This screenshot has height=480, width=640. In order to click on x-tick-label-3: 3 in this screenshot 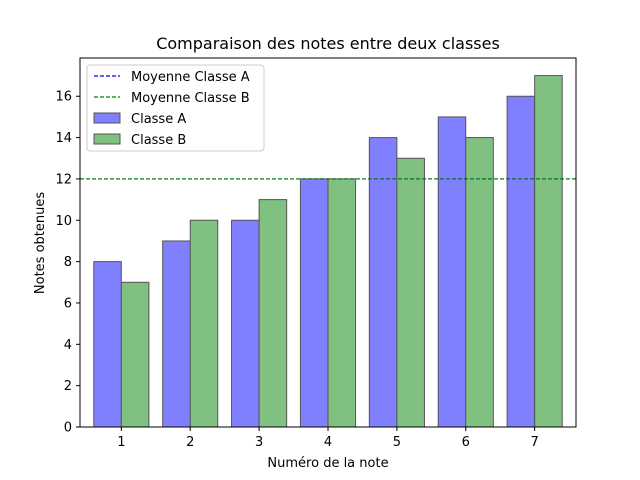, I will do `click(259, 442)`.